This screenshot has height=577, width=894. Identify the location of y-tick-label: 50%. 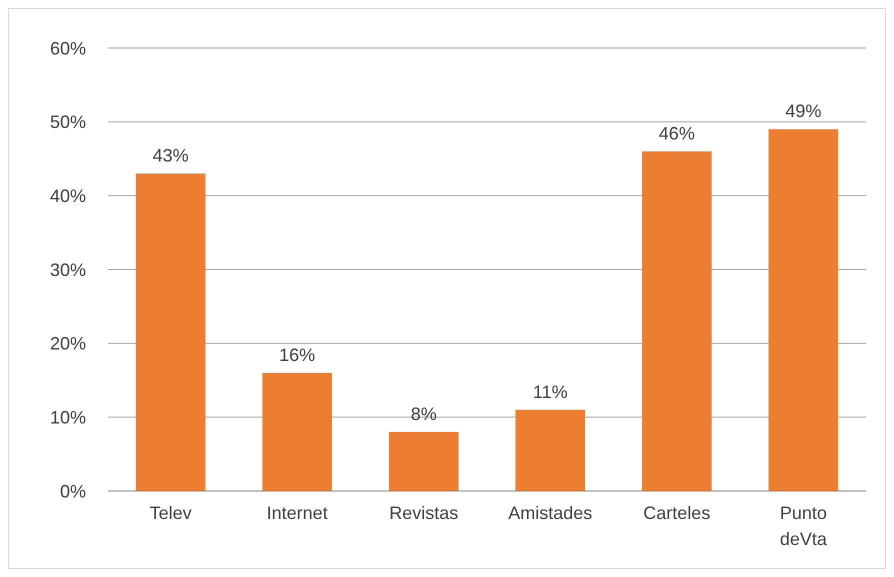
(68, 122).